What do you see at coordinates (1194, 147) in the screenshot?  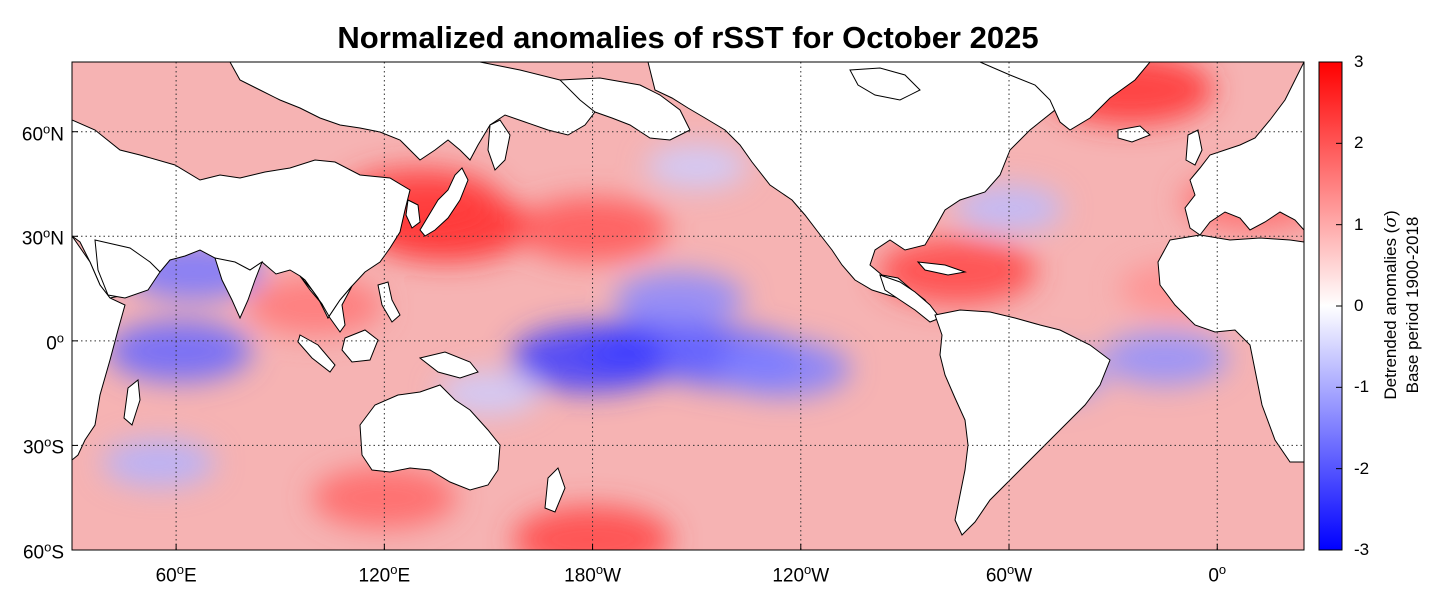 I see `land-uk` at bounding box center [1194, 147].